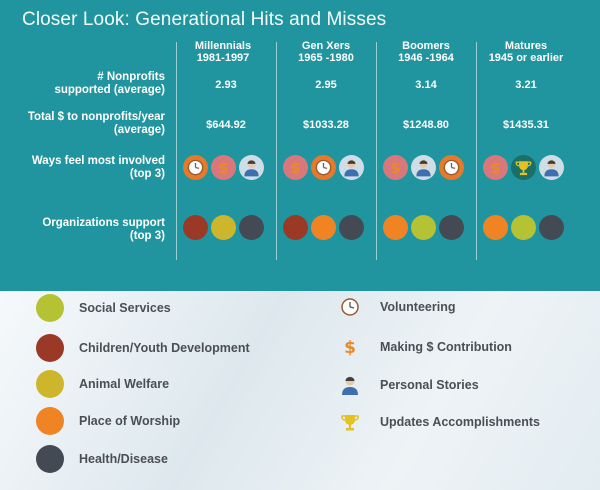  Describe the element at coordinates (223, 46) in the screenshot. I see `column-name: Millennials` at that location.